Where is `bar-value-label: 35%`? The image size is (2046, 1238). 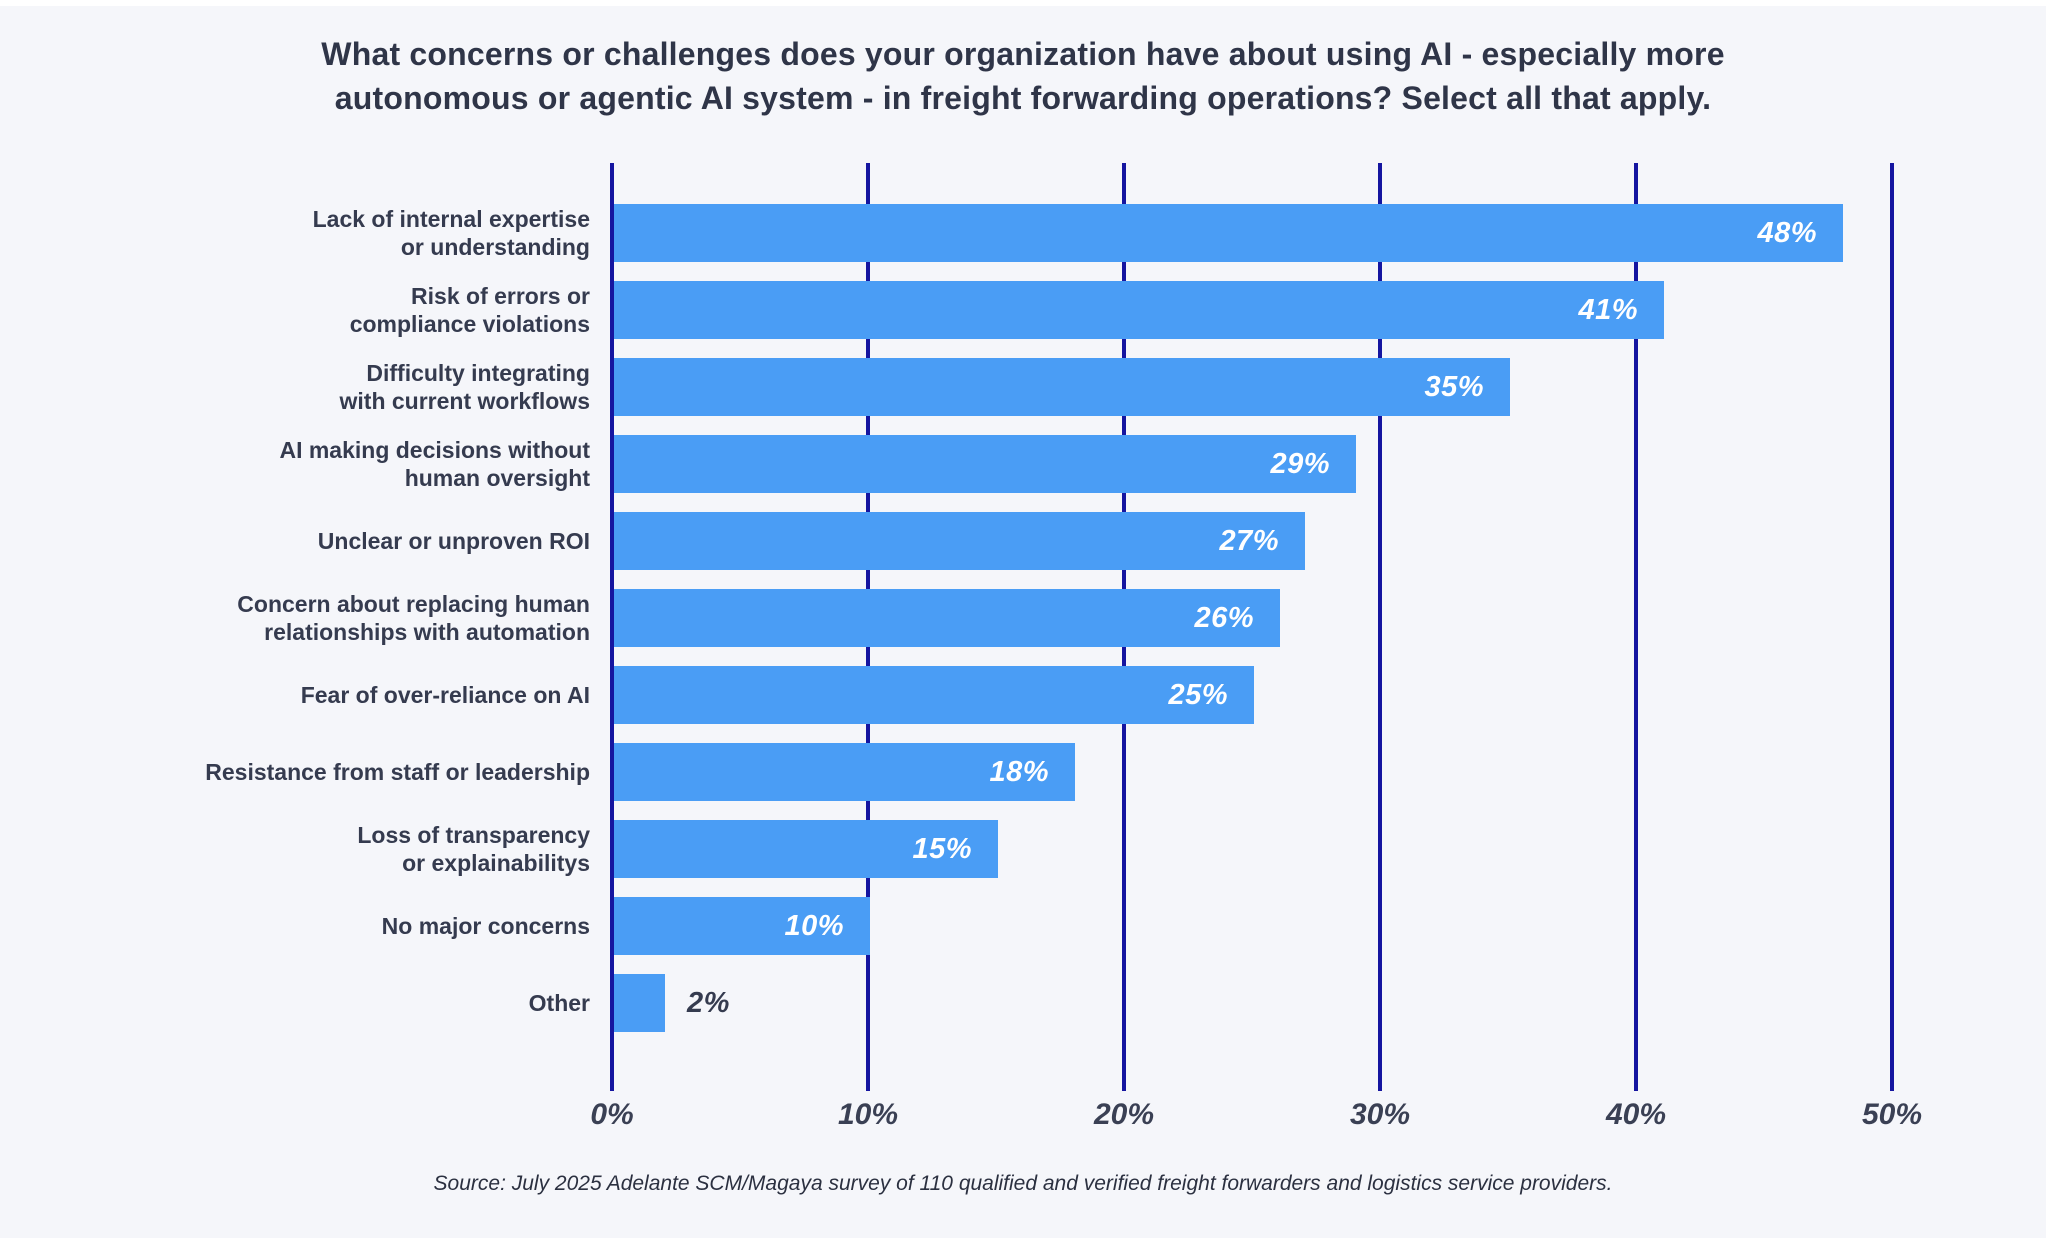 bar-value-label: 35% is located at coordinates (1454, 386).